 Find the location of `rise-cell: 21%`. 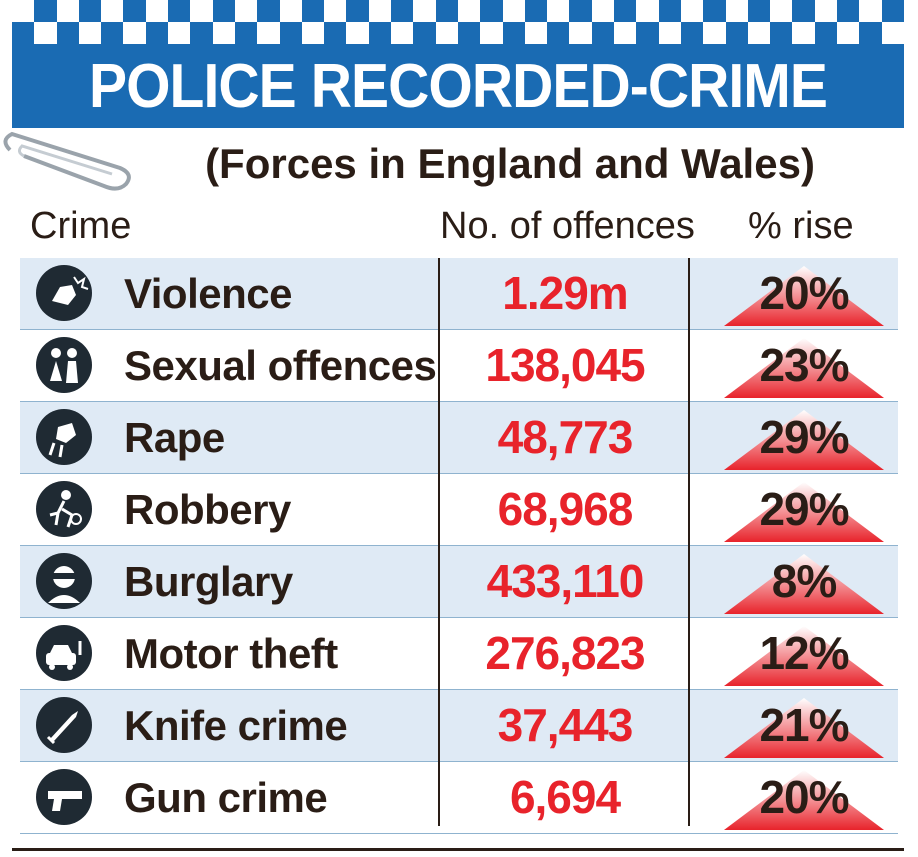

rise-cell: 21% is located at coordinates (804, 725).